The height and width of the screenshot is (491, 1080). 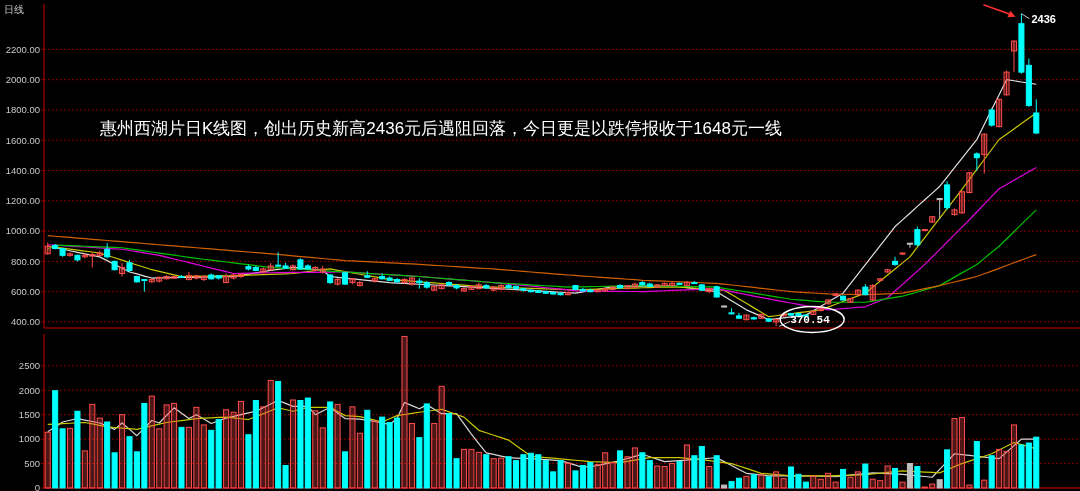 I want to click on annotation: 惠州西湖片日K线图，创出历史新高2436元后遇阻回落，今日更是以跌停报收于1648元一线, so click(x=440, y=128).